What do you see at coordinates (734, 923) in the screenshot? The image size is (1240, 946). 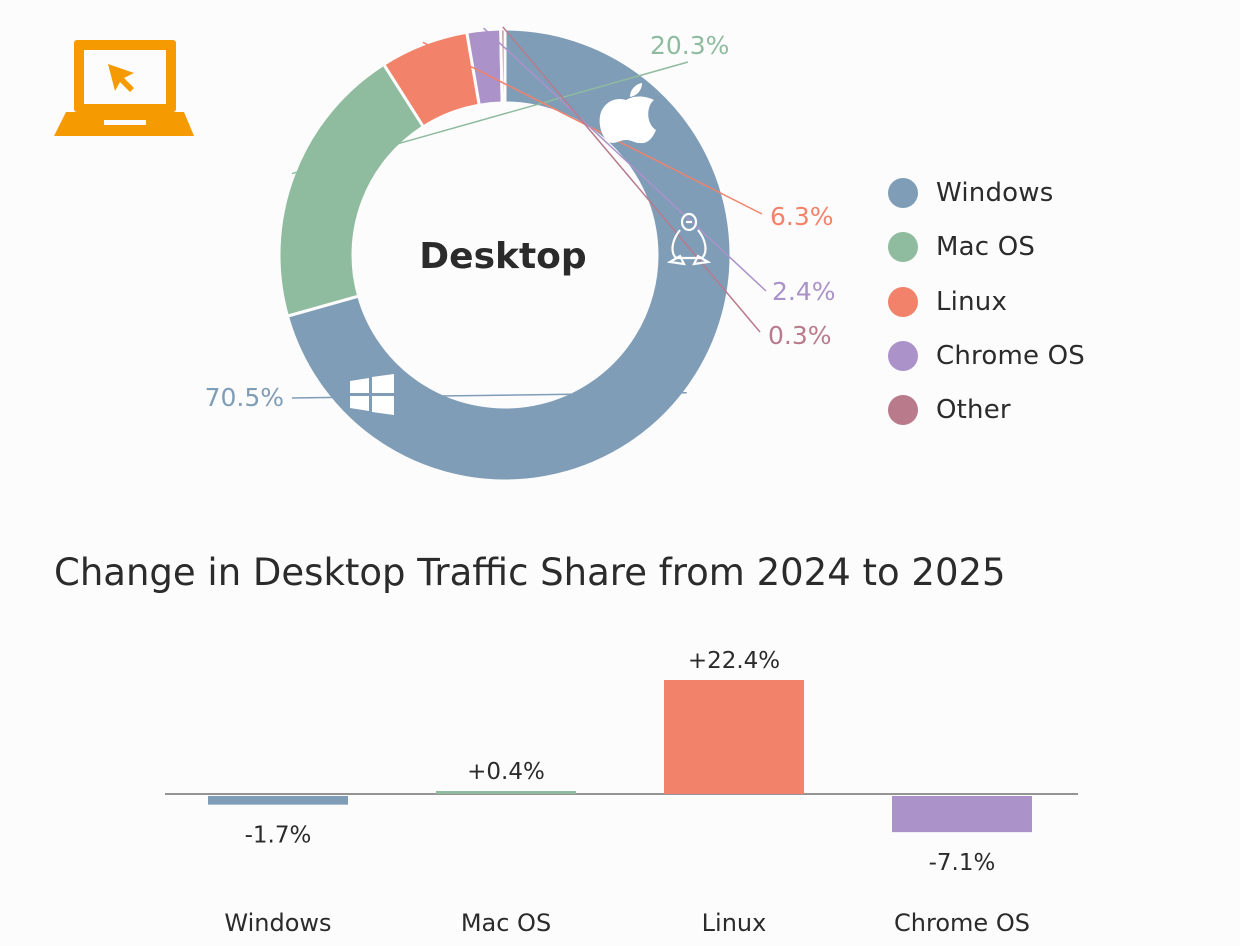 I see `x-tick-label: Linux` at bounding box center [734, 923].